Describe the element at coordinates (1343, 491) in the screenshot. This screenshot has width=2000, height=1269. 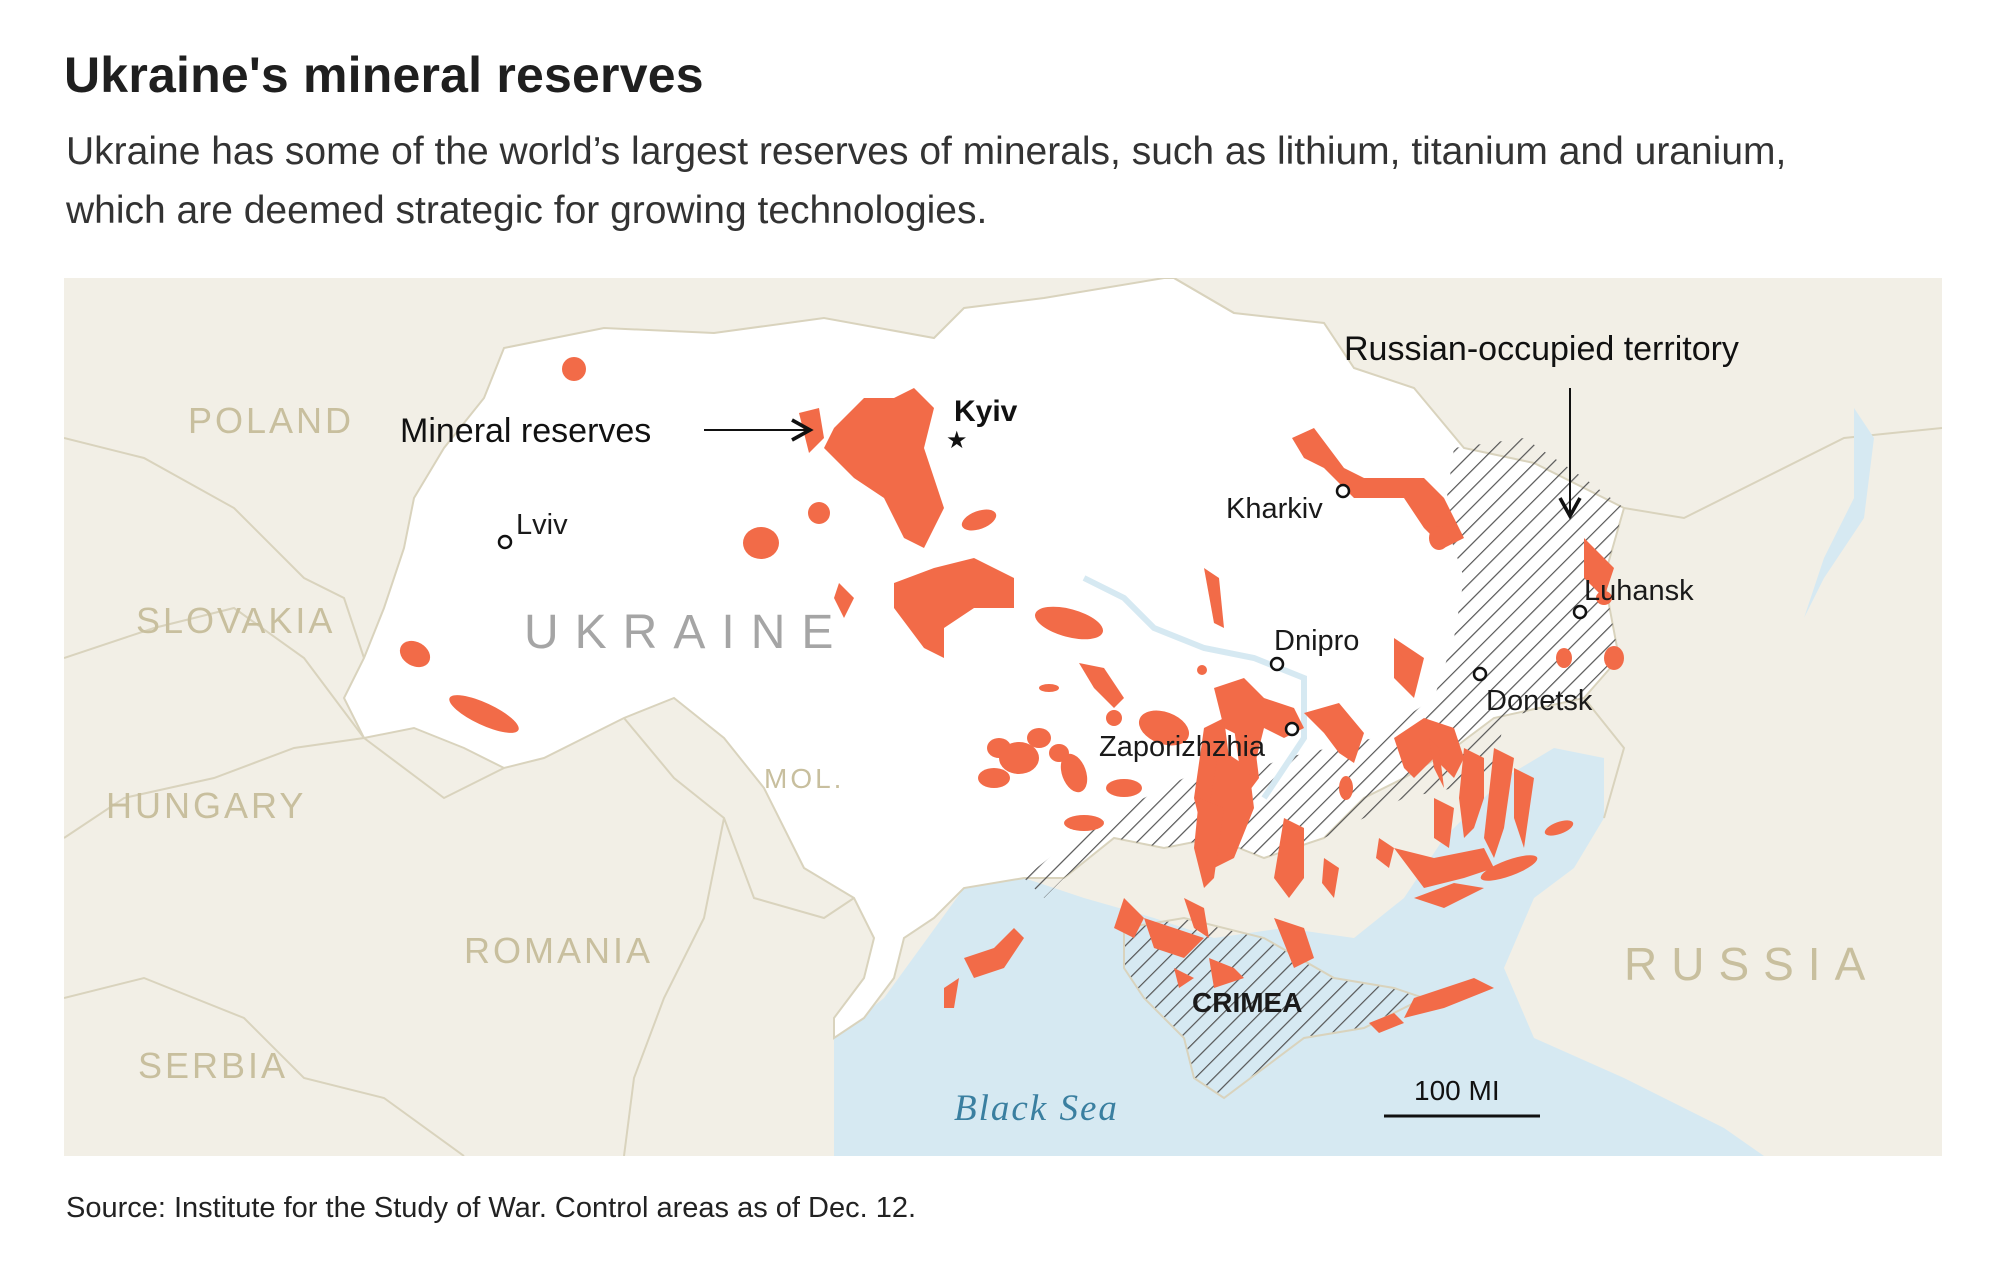
I see `kharkiv-dot-icon` at that location.